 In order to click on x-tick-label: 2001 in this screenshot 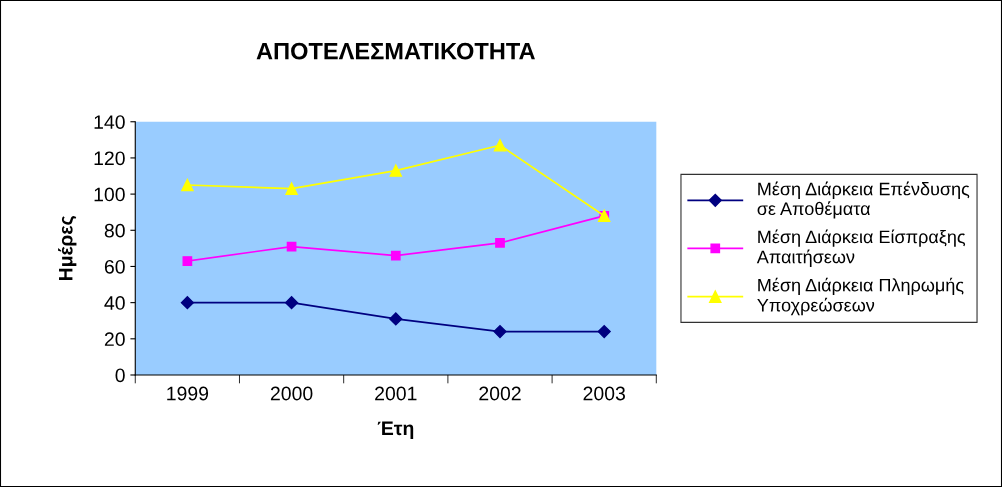, I will do `click(396, 393)`.